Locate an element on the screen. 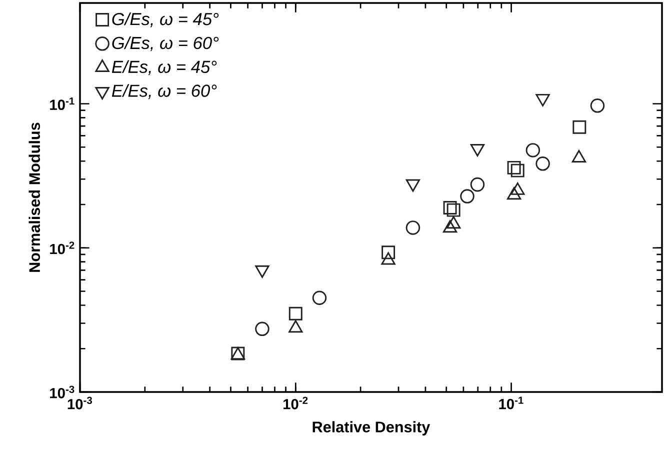  y-axis-title: Normalised Modulus is located at coordinates (34, 197).